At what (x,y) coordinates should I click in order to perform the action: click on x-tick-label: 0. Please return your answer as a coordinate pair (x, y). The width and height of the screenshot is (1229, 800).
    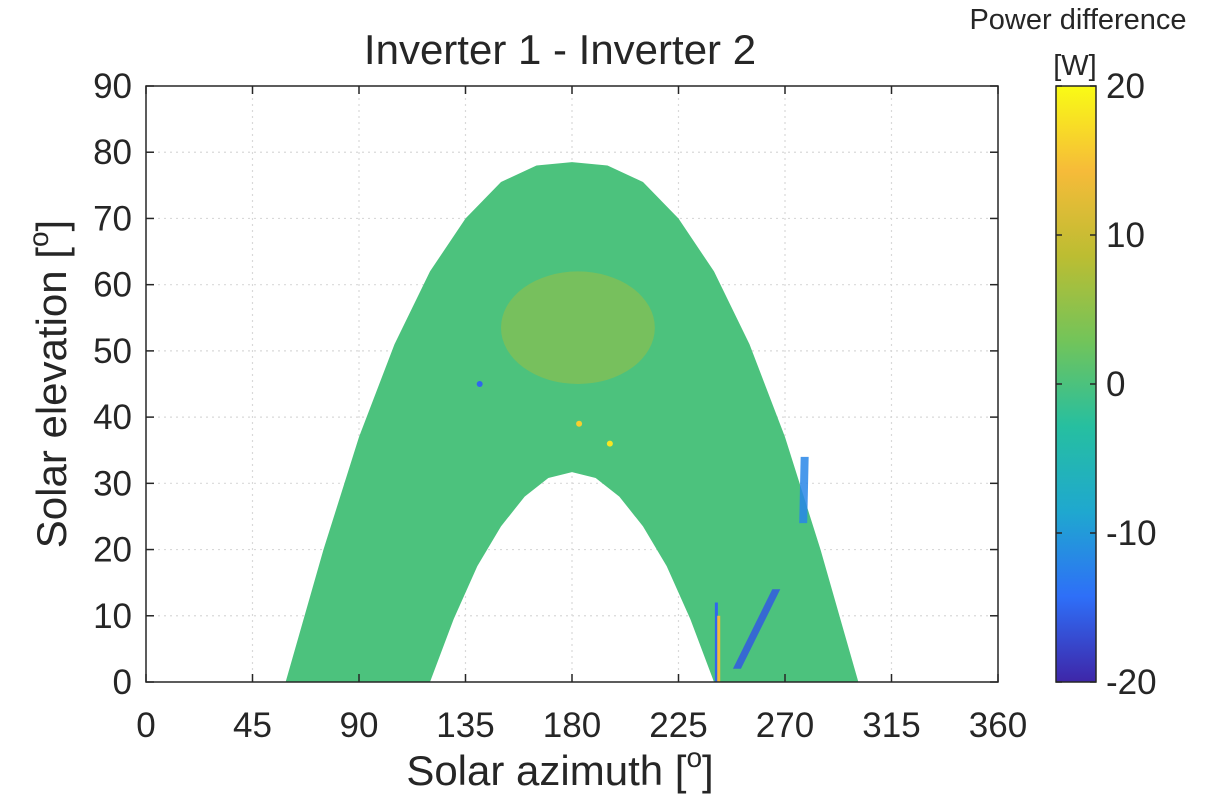
    Looking at the image, I should click on (145, 725).